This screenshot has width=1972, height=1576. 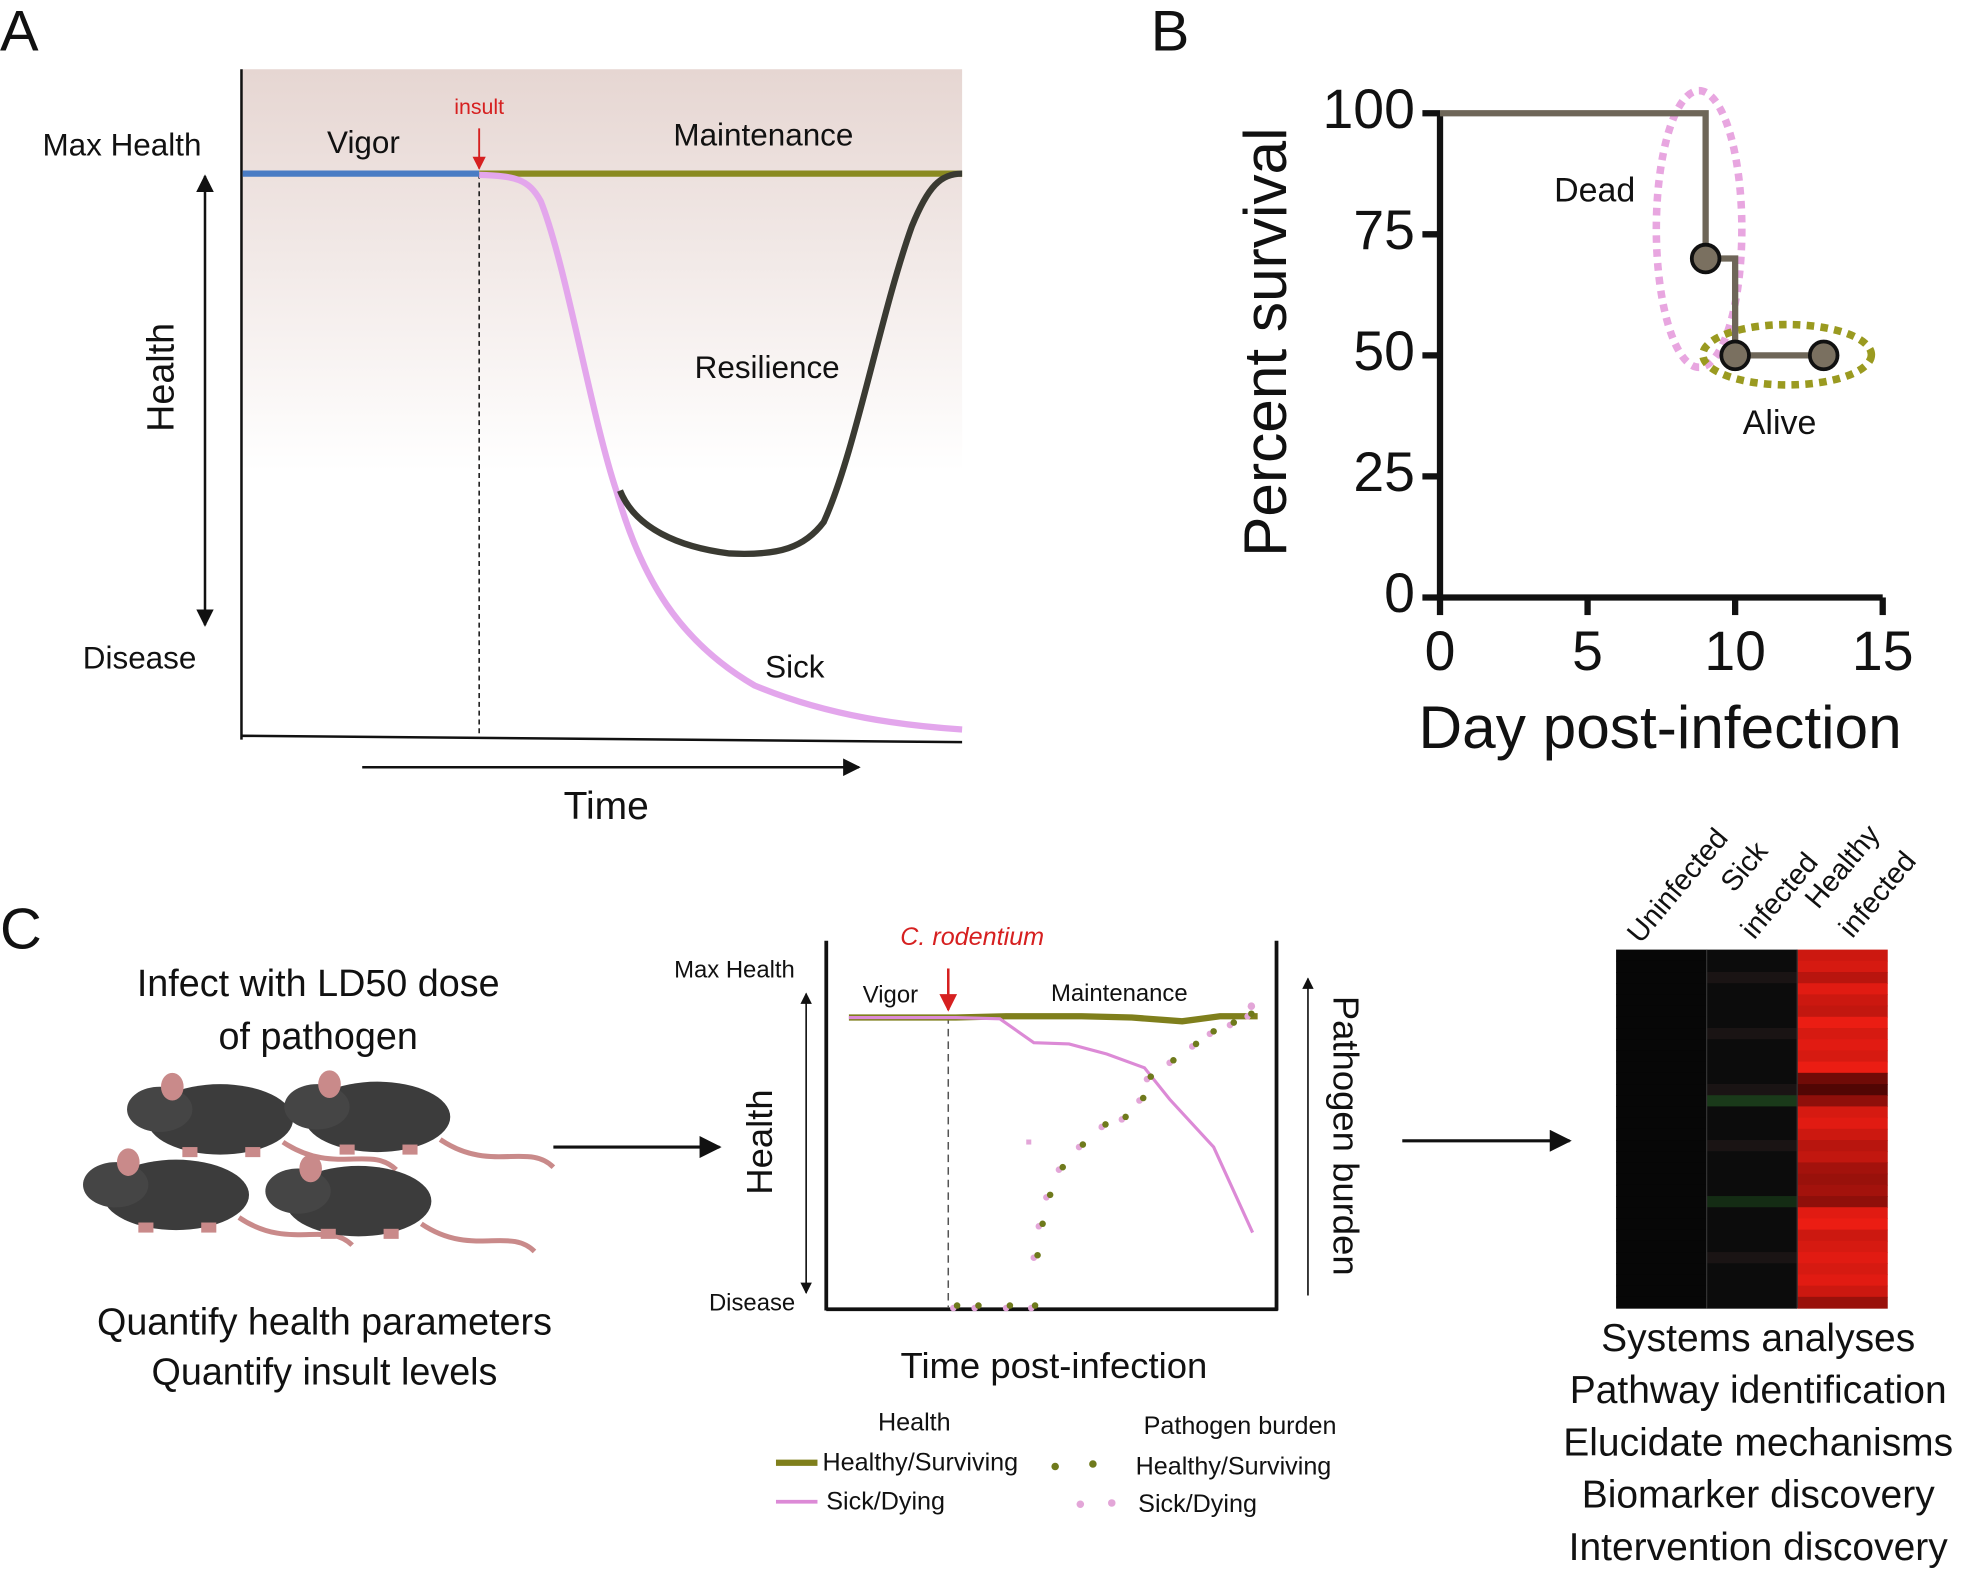 I want to click on x-tick-label: 0, so click(x=1440, y=651).